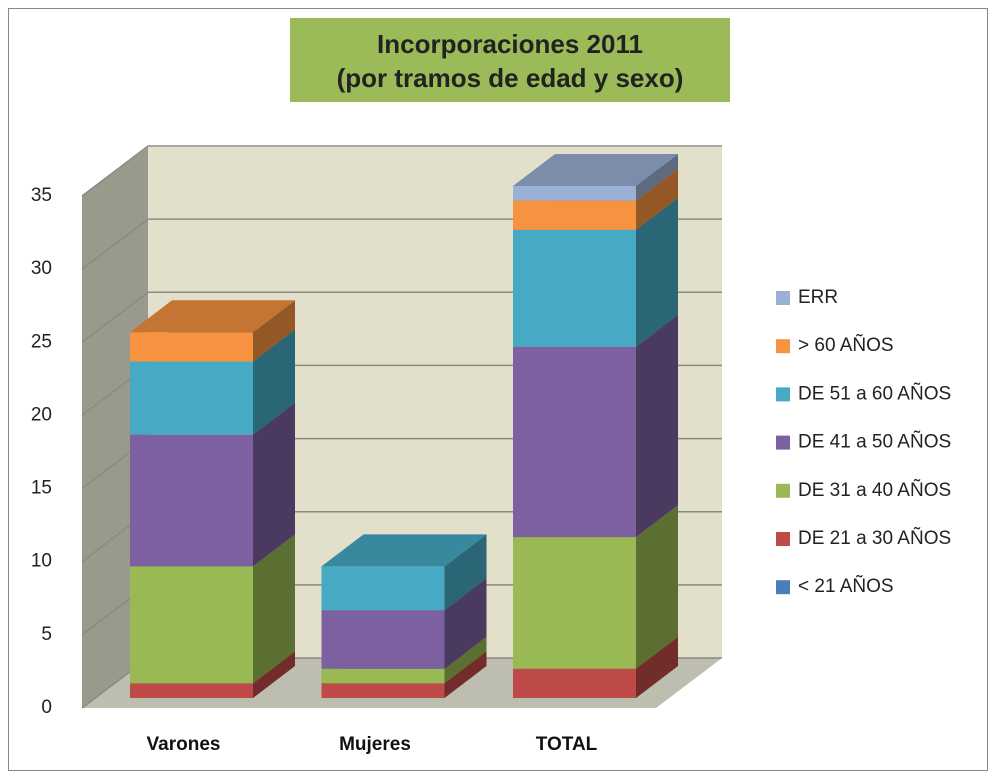  What do you see at coordinates (41, 561) in the screenshot?
I see `y-tick-label: 10` at bounding box center [41, 561].